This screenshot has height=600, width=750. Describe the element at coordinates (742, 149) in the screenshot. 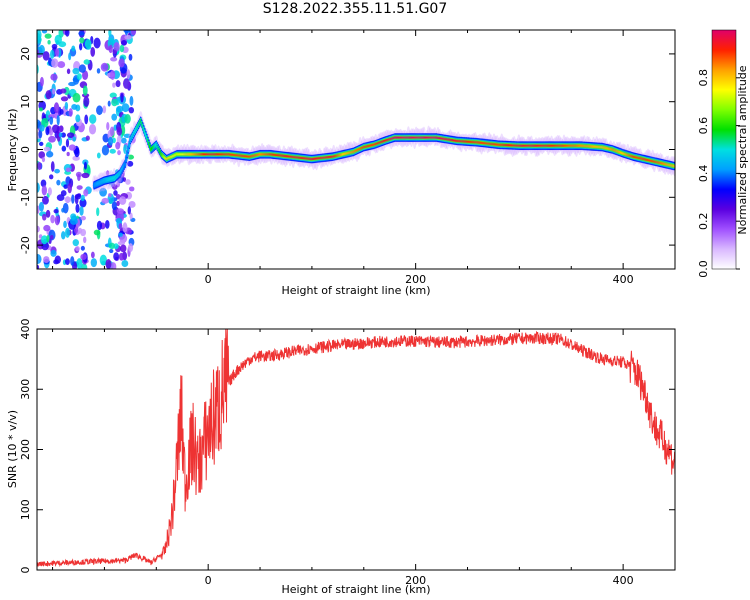

I see `colorbar-label: Normalized spectral amplitude` at that location.